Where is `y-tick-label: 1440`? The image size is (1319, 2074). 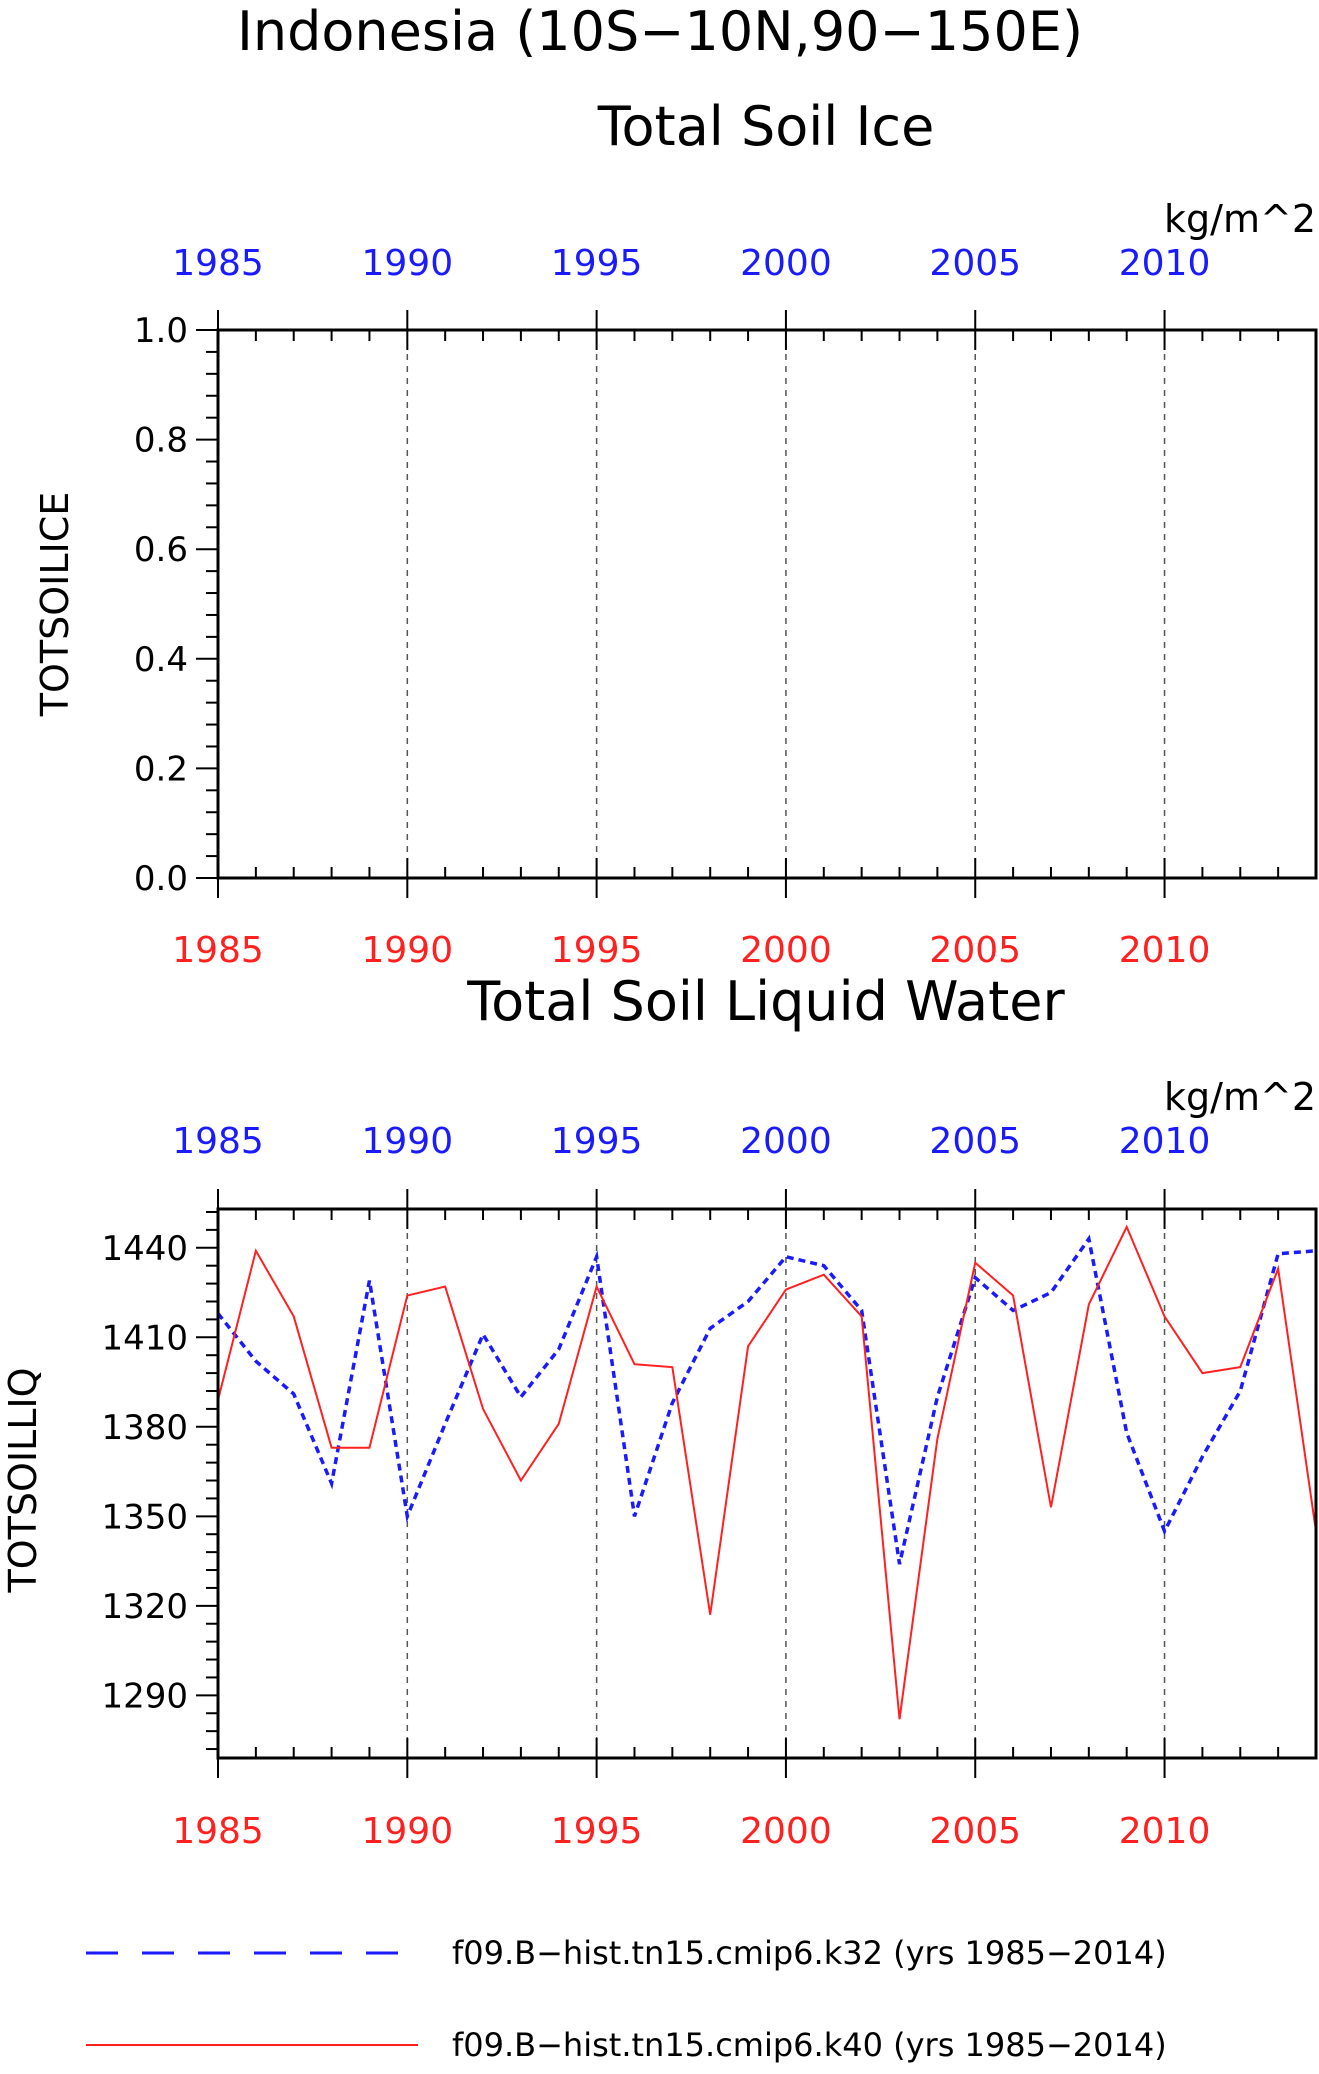 y-tick-label: 1440 is located at coordinates (144, 1249).